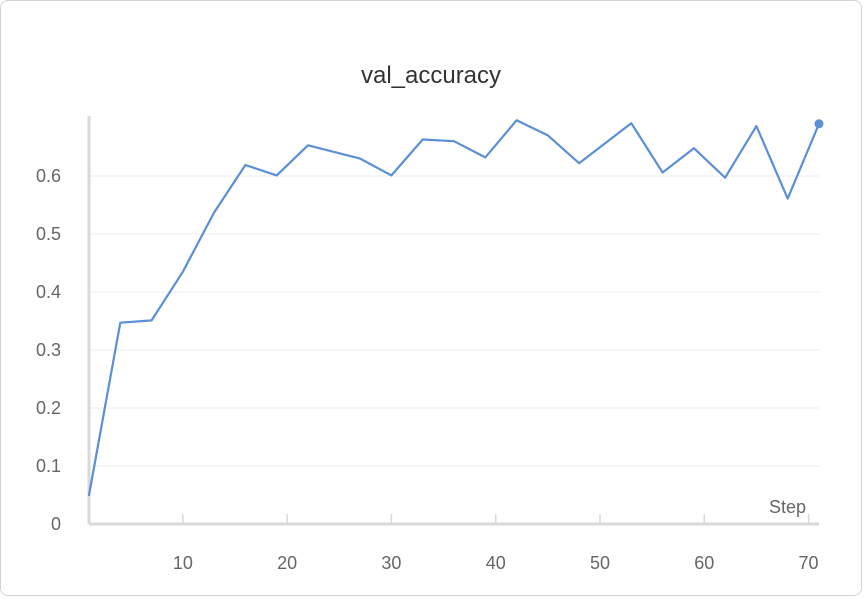  I want to click on x-tick-label-0: 10, so click(183, 563).